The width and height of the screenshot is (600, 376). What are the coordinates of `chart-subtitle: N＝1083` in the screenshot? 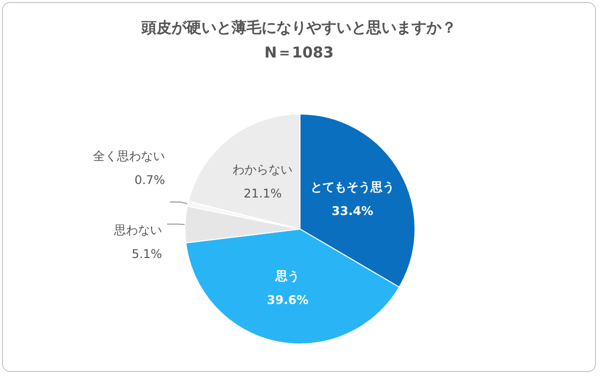 It's located at (299, 53).